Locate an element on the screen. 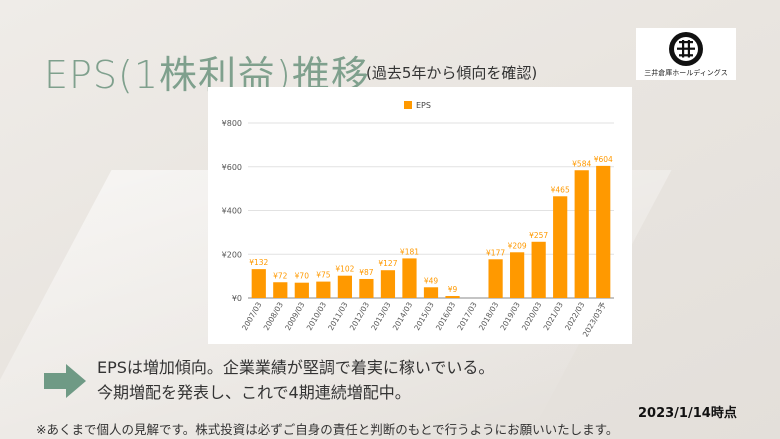  y-tick-label: ¥0 is located at coordinates (237, 298).